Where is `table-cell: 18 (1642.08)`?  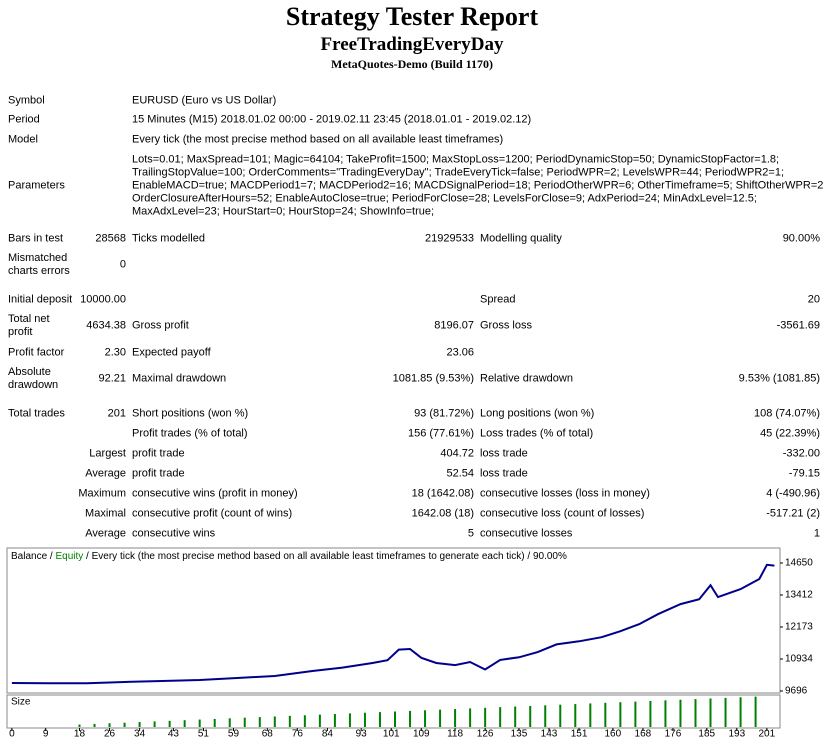
table-cell: 18 (1642.08) is located at coordinates (442, 493).